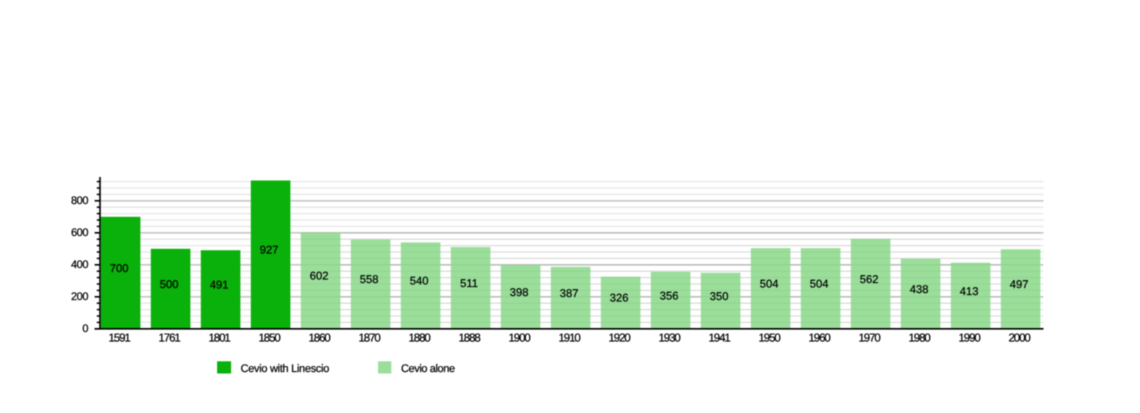 The image size is (1140, 413). What do you see at coordinates (369, 280) in the screenshot?
I see `svg-text: 558` at bounding box center [369, 280].